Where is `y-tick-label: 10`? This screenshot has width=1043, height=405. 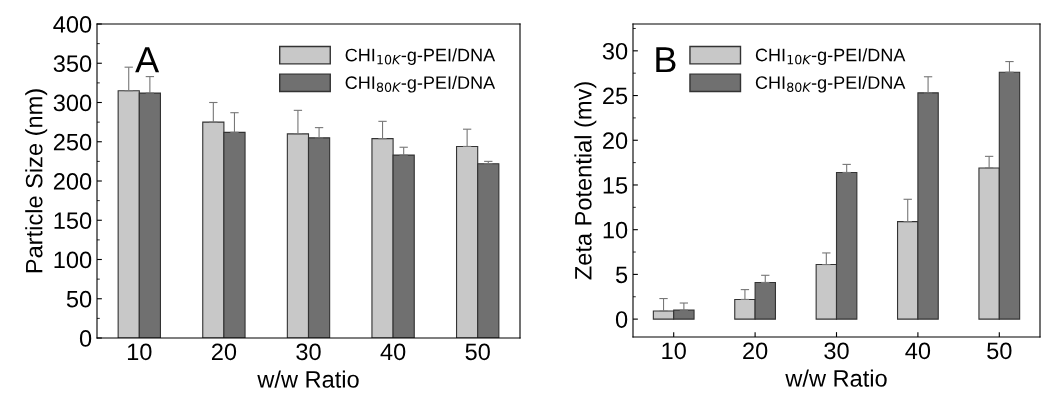 y-tick-label: 10 is located at coordinates (615, 230).